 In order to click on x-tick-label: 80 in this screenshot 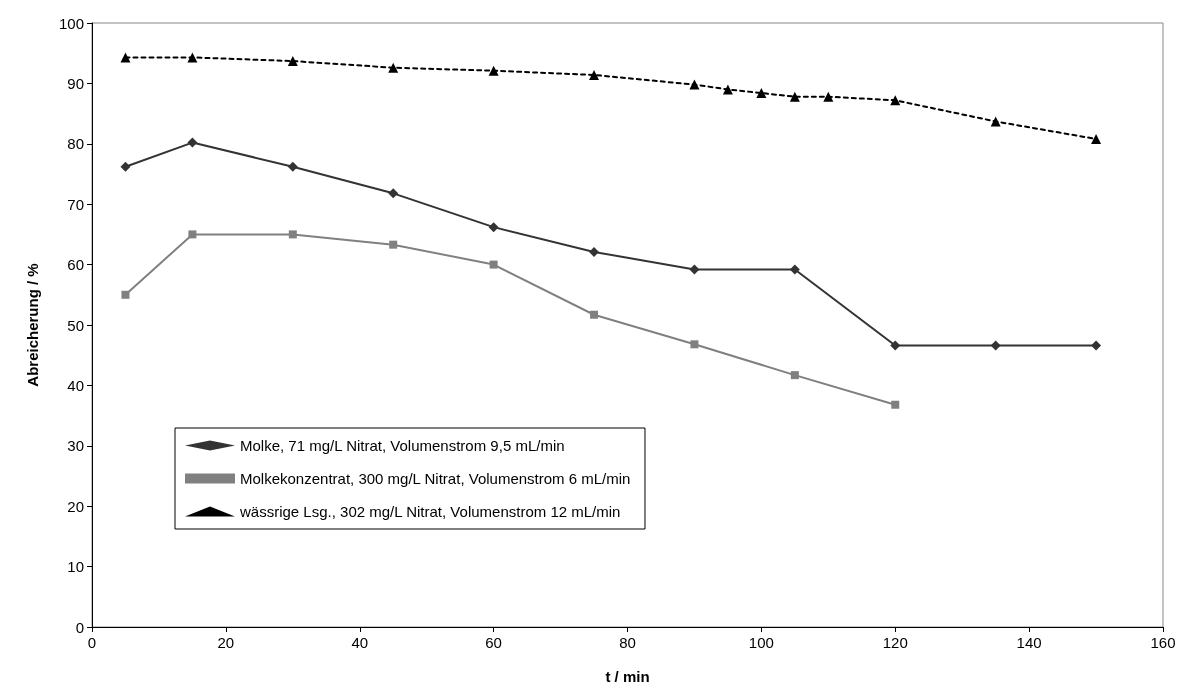, I will do `click(627, 642)`.